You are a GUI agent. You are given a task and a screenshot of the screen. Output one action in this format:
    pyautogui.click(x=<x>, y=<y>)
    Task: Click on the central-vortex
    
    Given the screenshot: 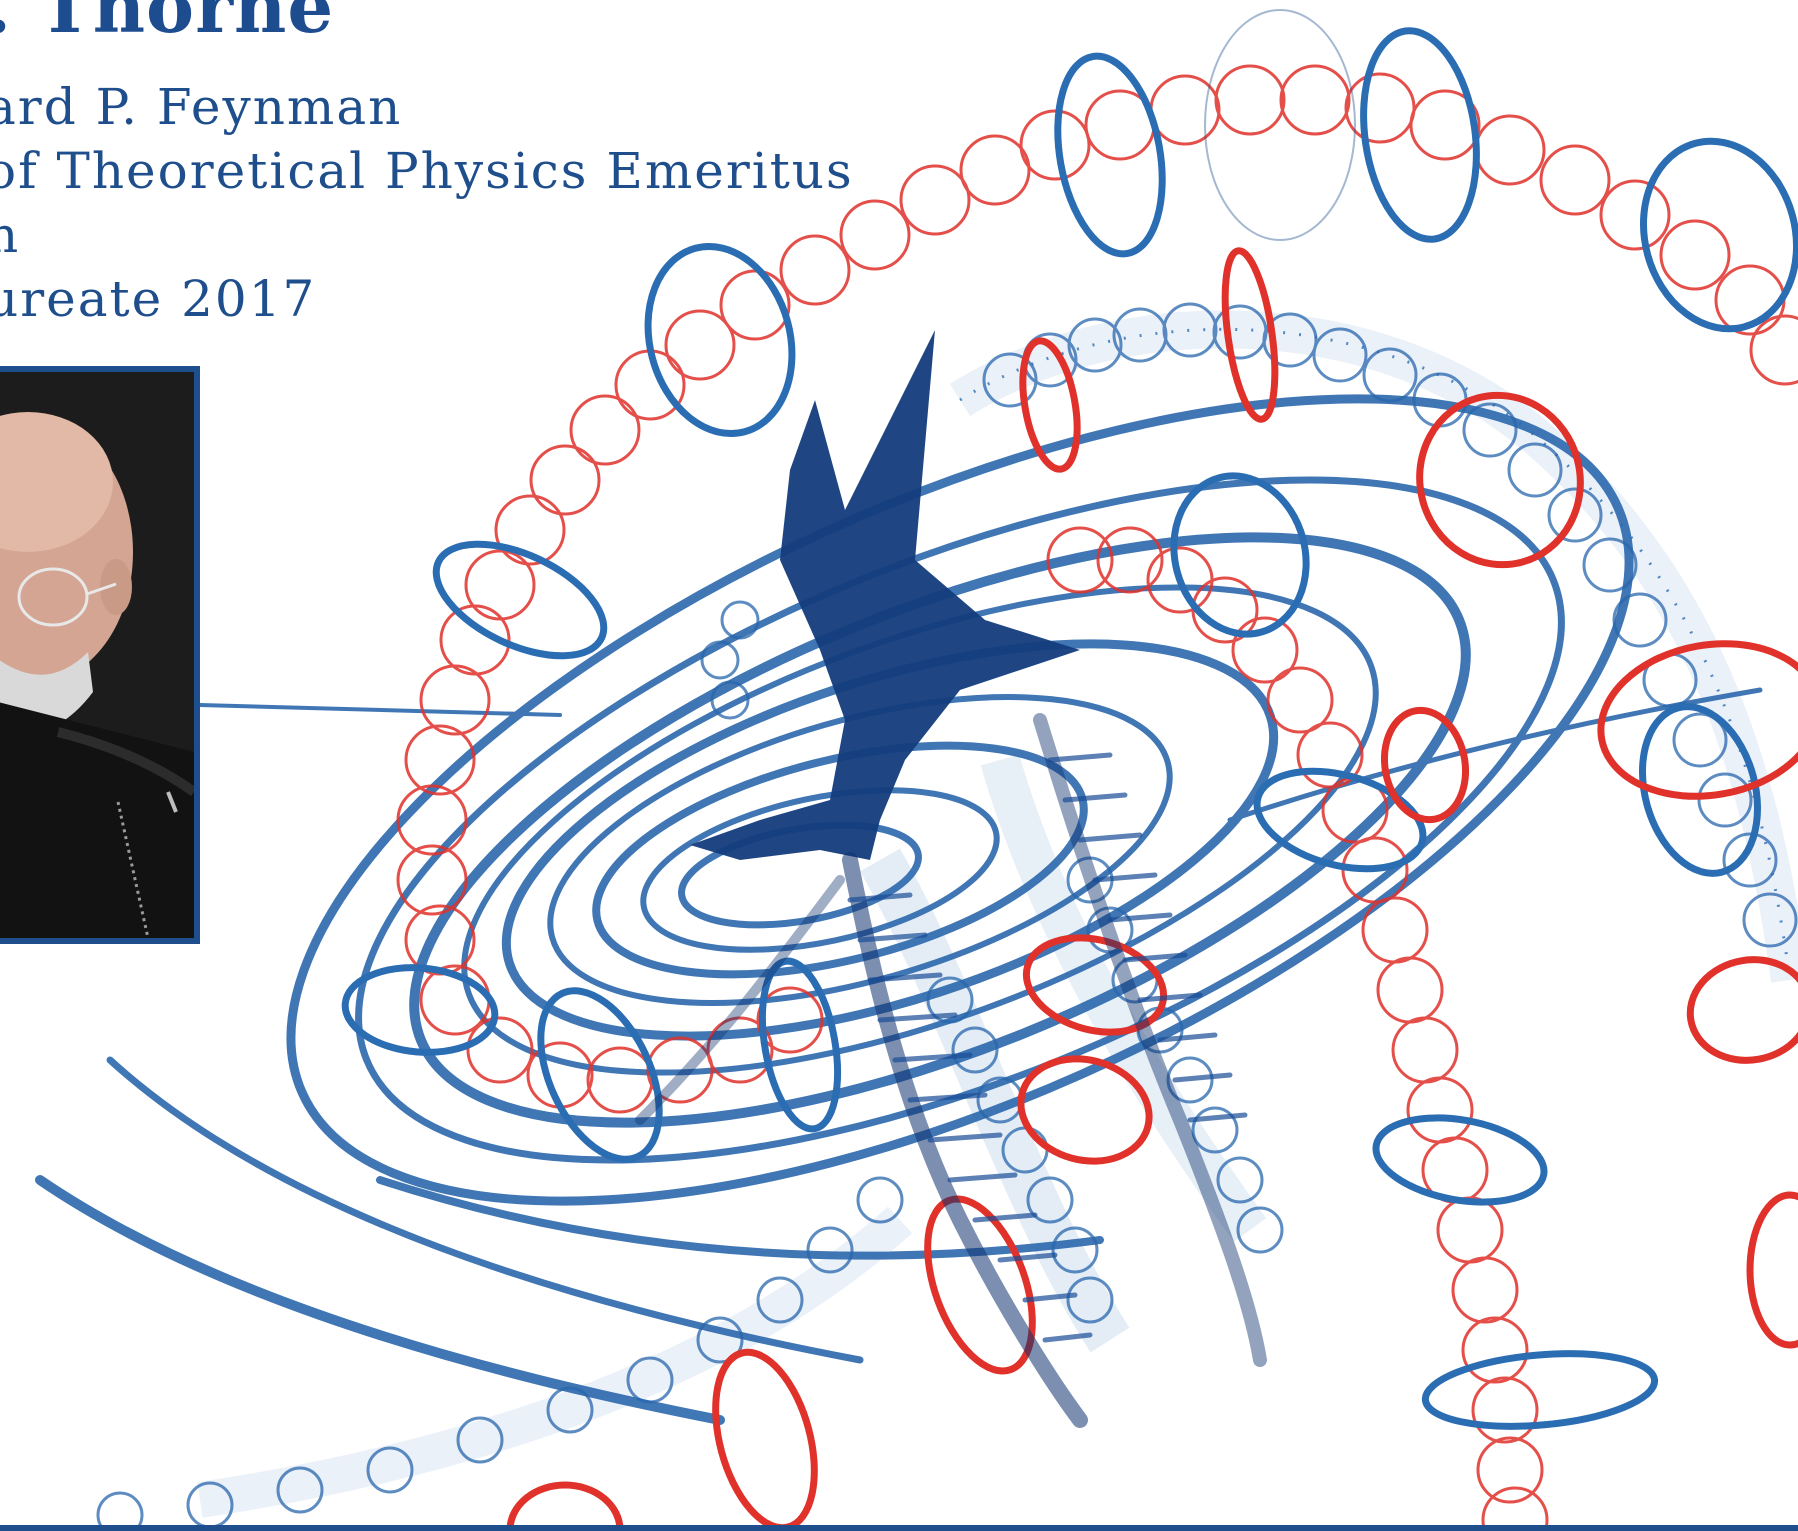 What is the action you would take?
    pyautogui.click(x=885, y=595)
    